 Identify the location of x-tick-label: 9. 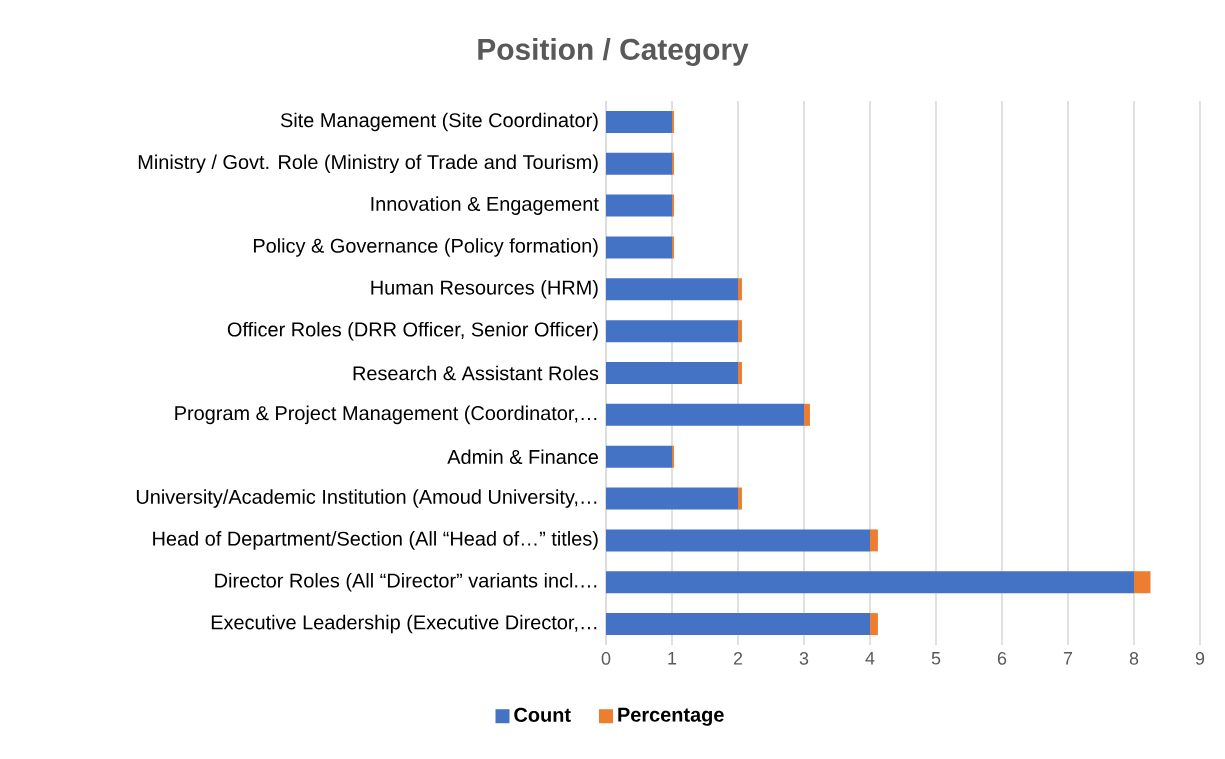
(1200, 658).